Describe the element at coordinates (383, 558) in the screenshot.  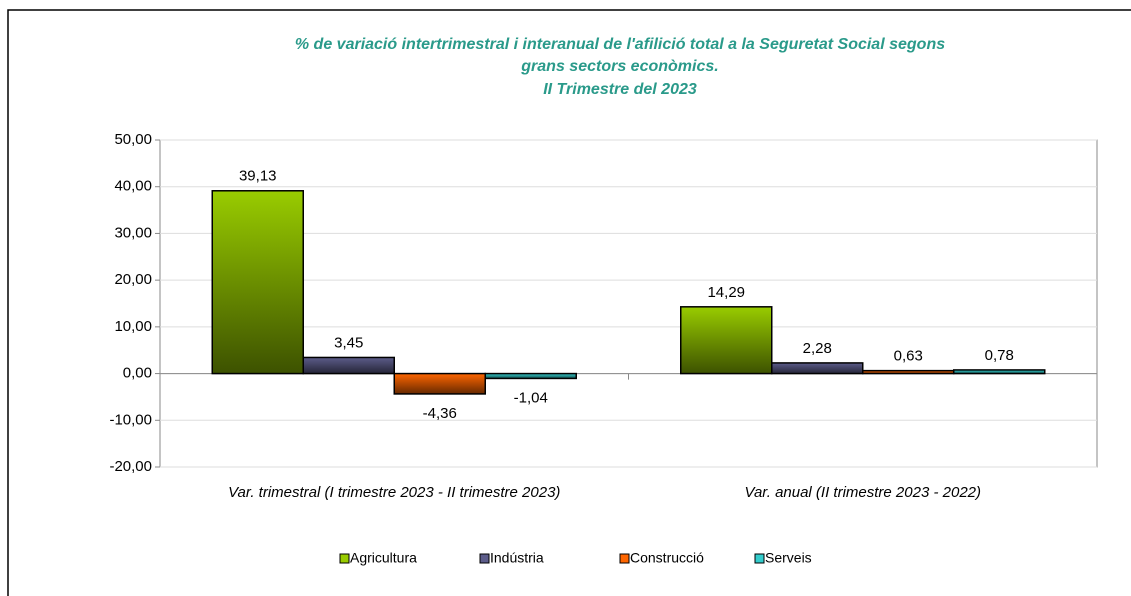
I see `legend-label: Agricultura` at that location.